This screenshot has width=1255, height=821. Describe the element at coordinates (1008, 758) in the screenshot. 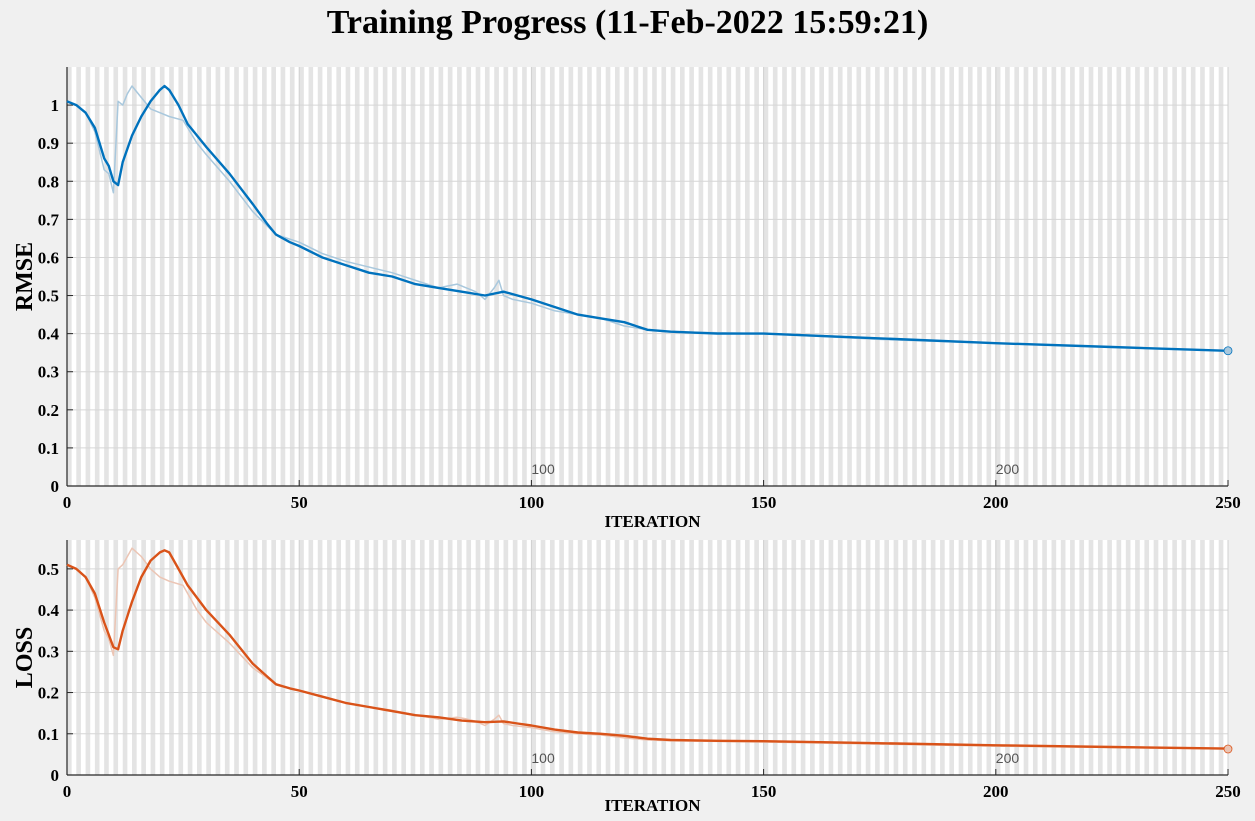

I see `loss-epoch-label: 200` at that location.